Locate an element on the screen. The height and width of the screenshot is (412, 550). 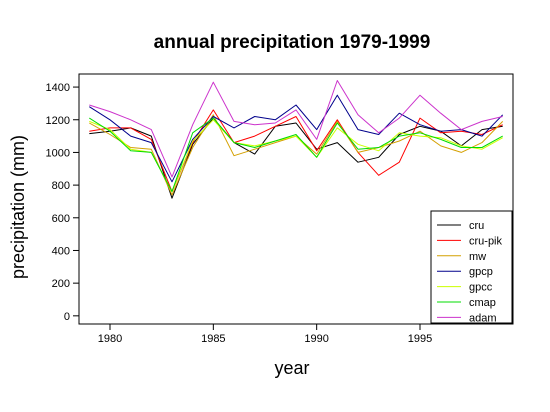
x-axis-title: year is located at coordinates (291, 368).